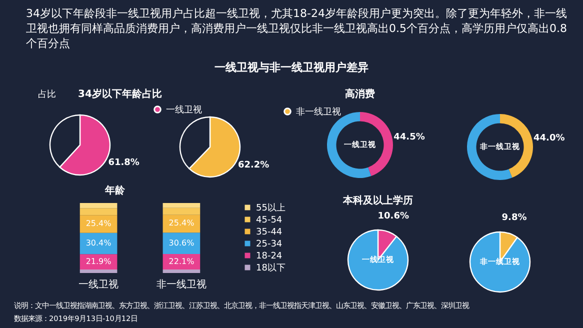 This screenshot has height=328, width=583. I want to click on legend-label: 非一线卫视, so click(318, 112).